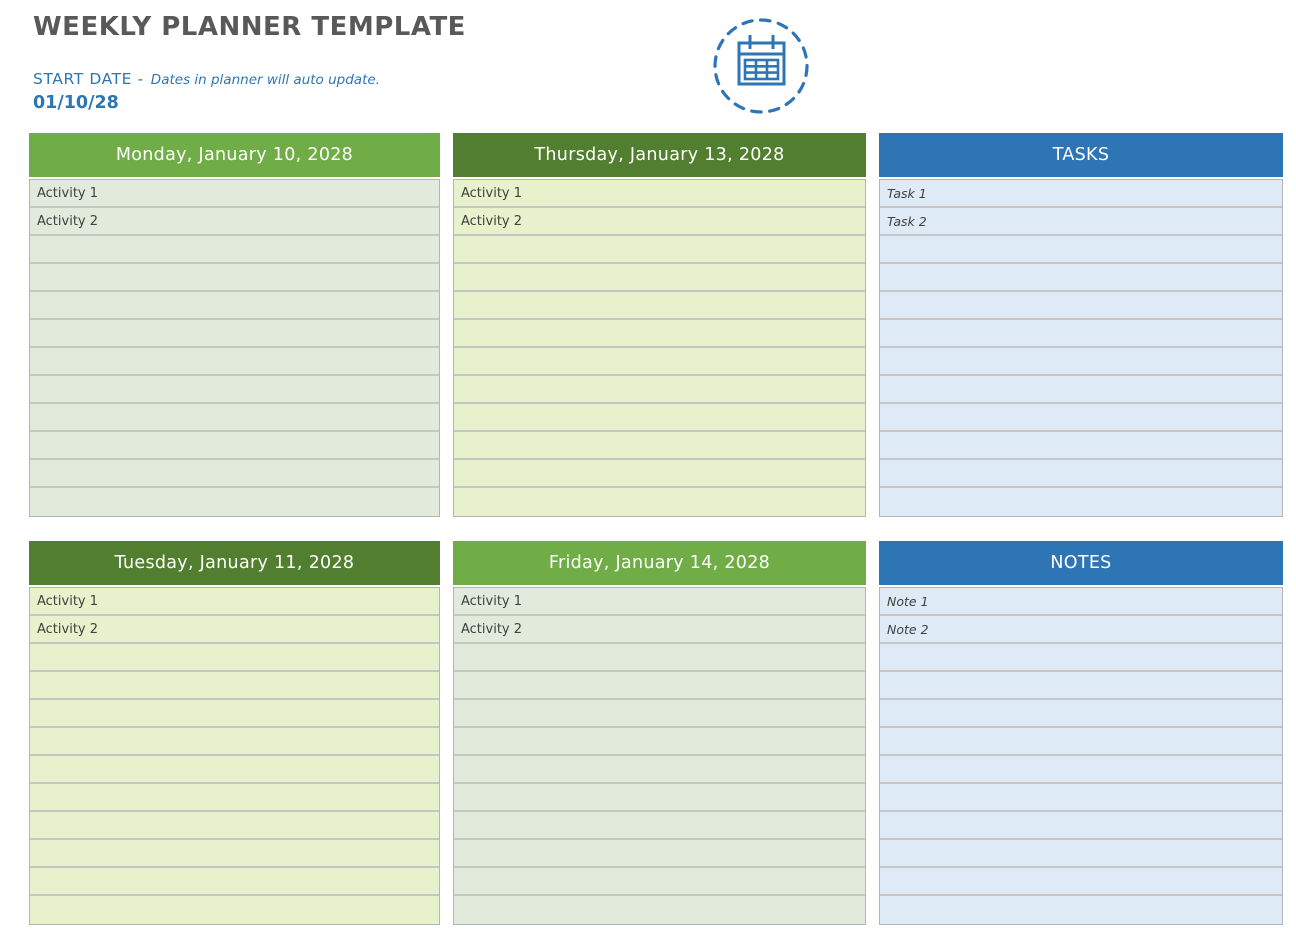 The width and height of the screenshot is (1296, 932). I want to click on task-row: Task 1, so click(1081, 194).